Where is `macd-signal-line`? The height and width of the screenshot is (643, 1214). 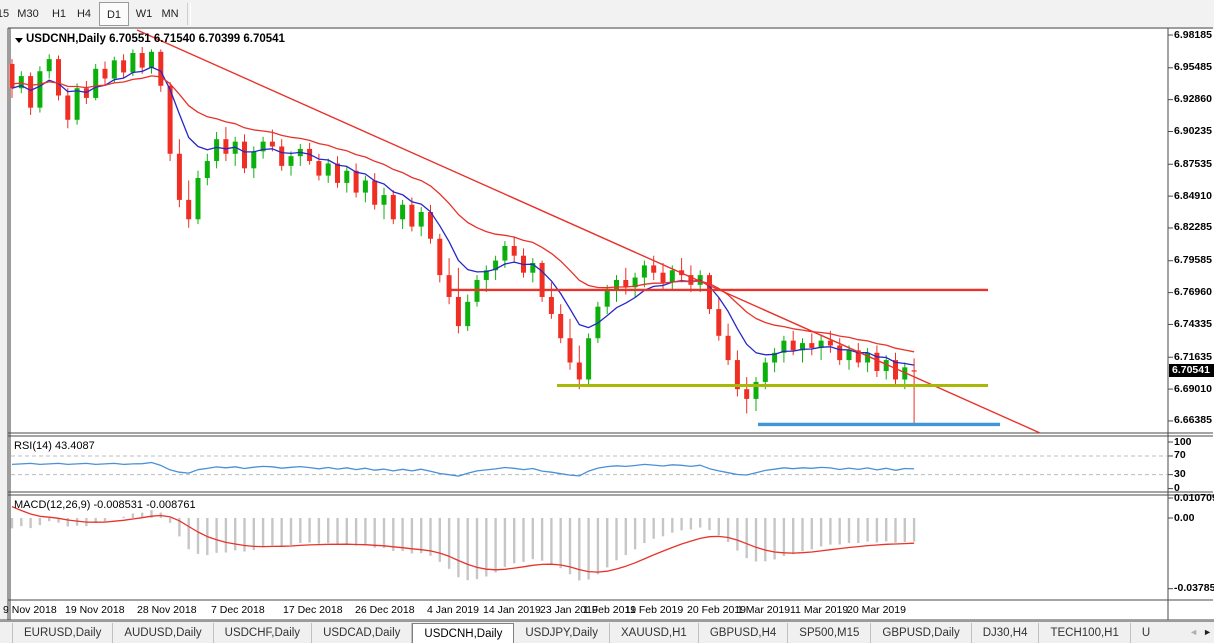
macd-signal-line is located at coordinates (463, 539).